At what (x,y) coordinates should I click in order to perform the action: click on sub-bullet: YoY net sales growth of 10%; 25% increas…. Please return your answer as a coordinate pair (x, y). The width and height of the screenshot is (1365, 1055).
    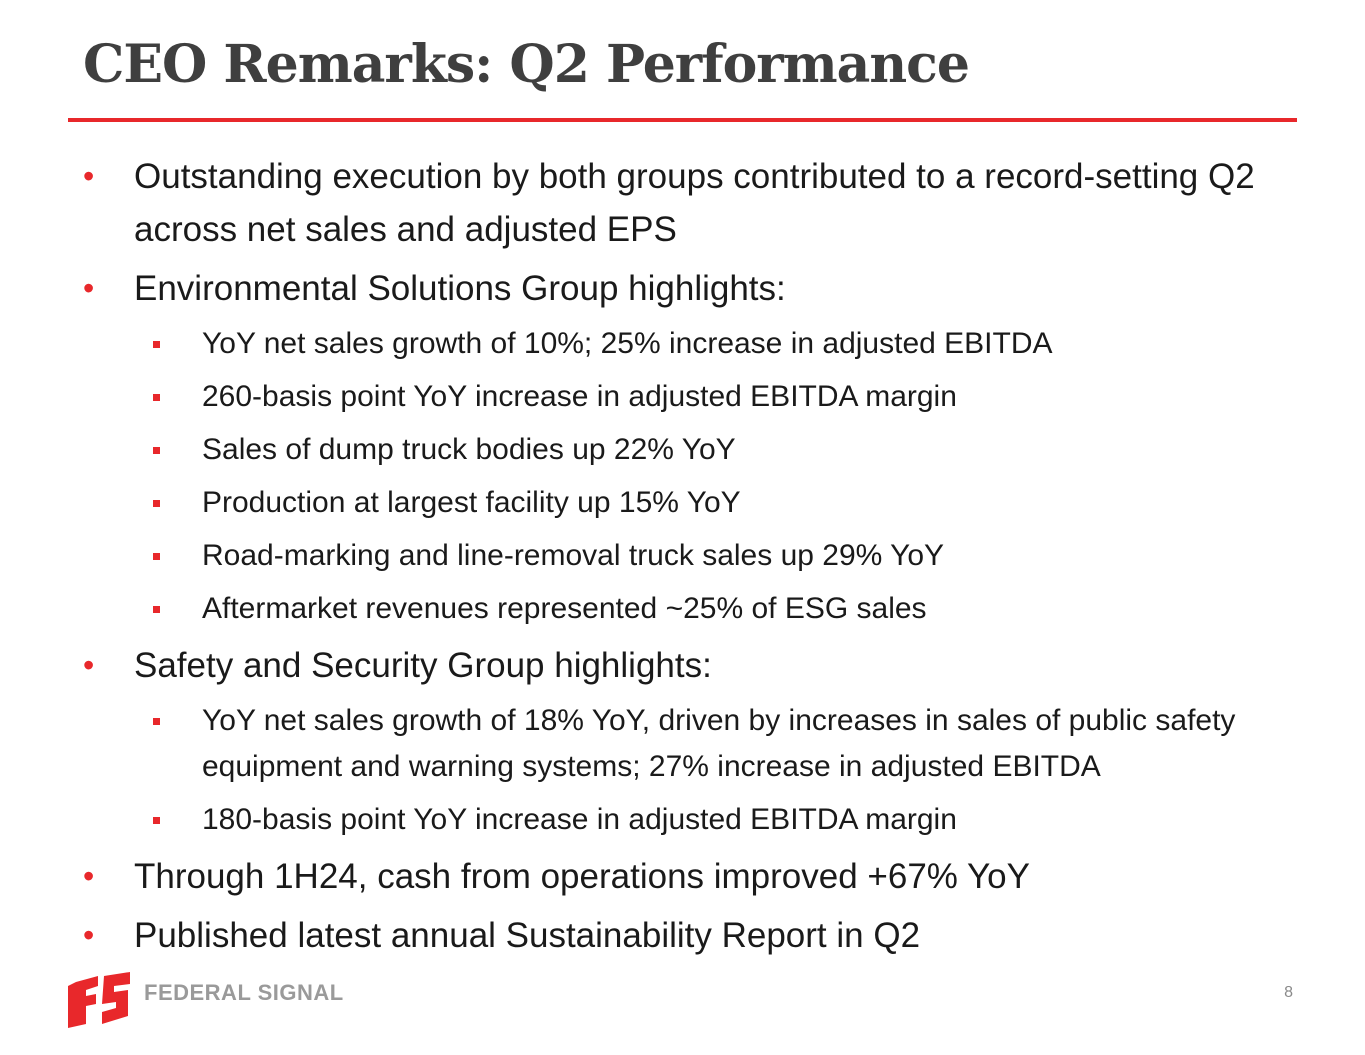
    Looking at the image, I should click on (708, 344).